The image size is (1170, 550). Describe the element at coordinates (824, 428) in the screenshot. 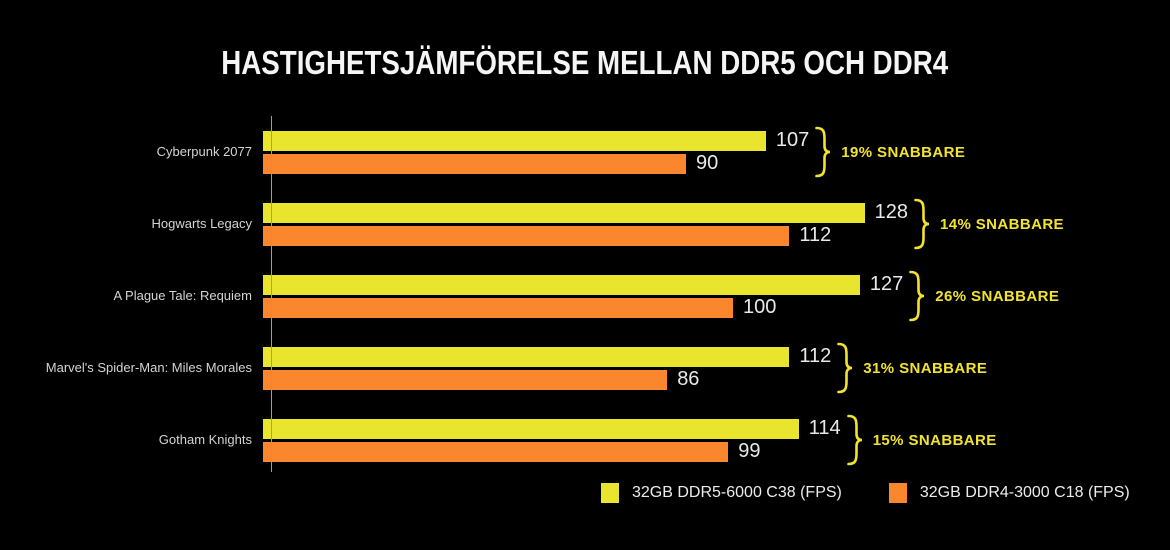

I see `ddr5-value: 114` at that location.